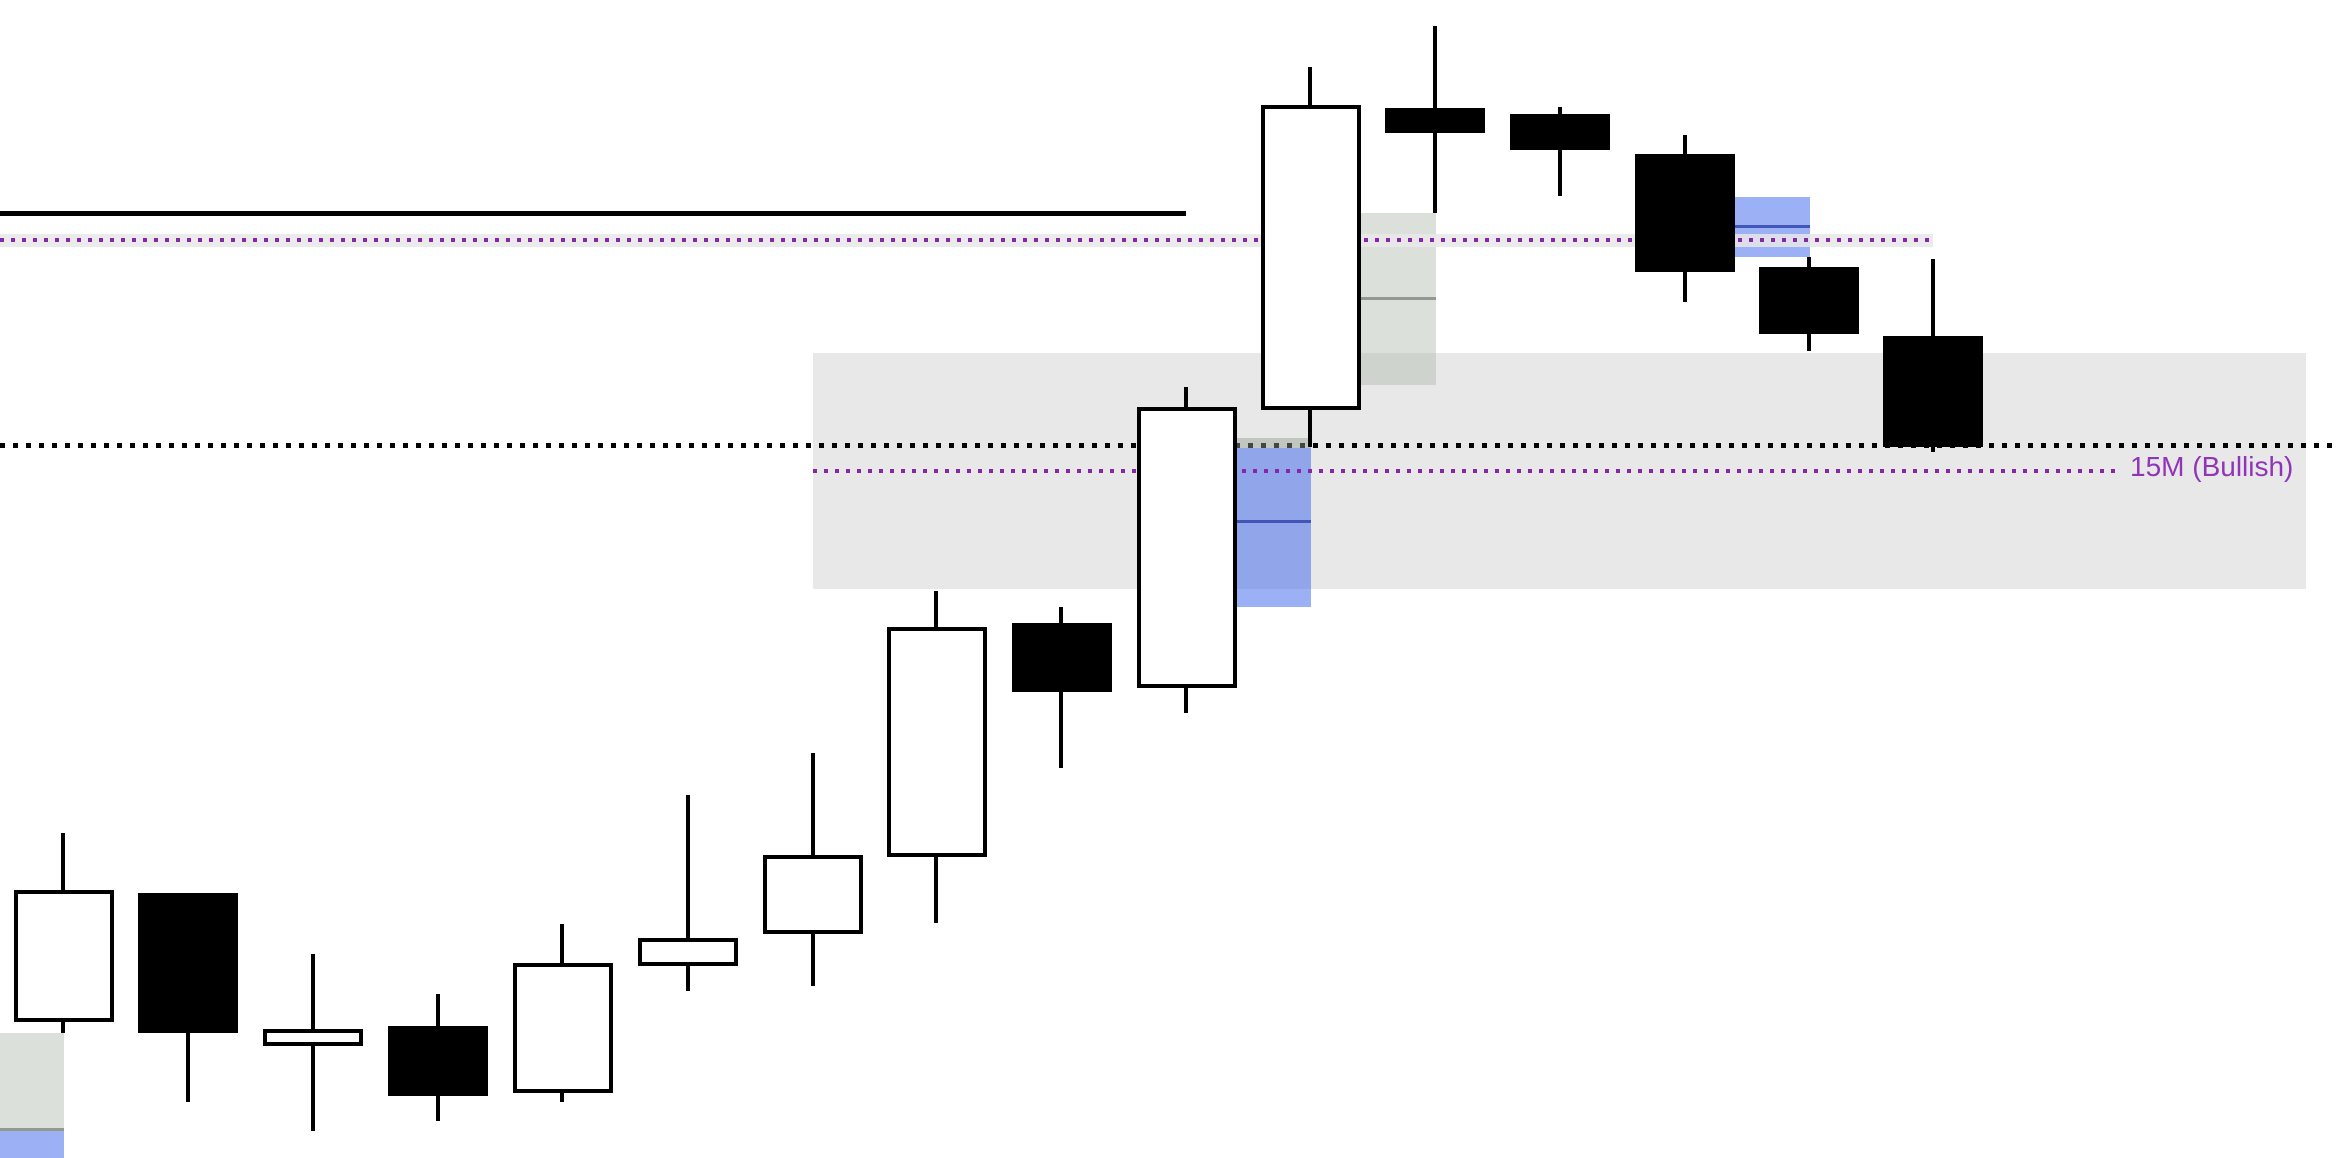 The width and height of the screenshot is (2340, 1158). What do you see at coordinates (1273, 443) in the screenshot?
I see `order-block-strip-mid` at bounding box center [1273, 443].